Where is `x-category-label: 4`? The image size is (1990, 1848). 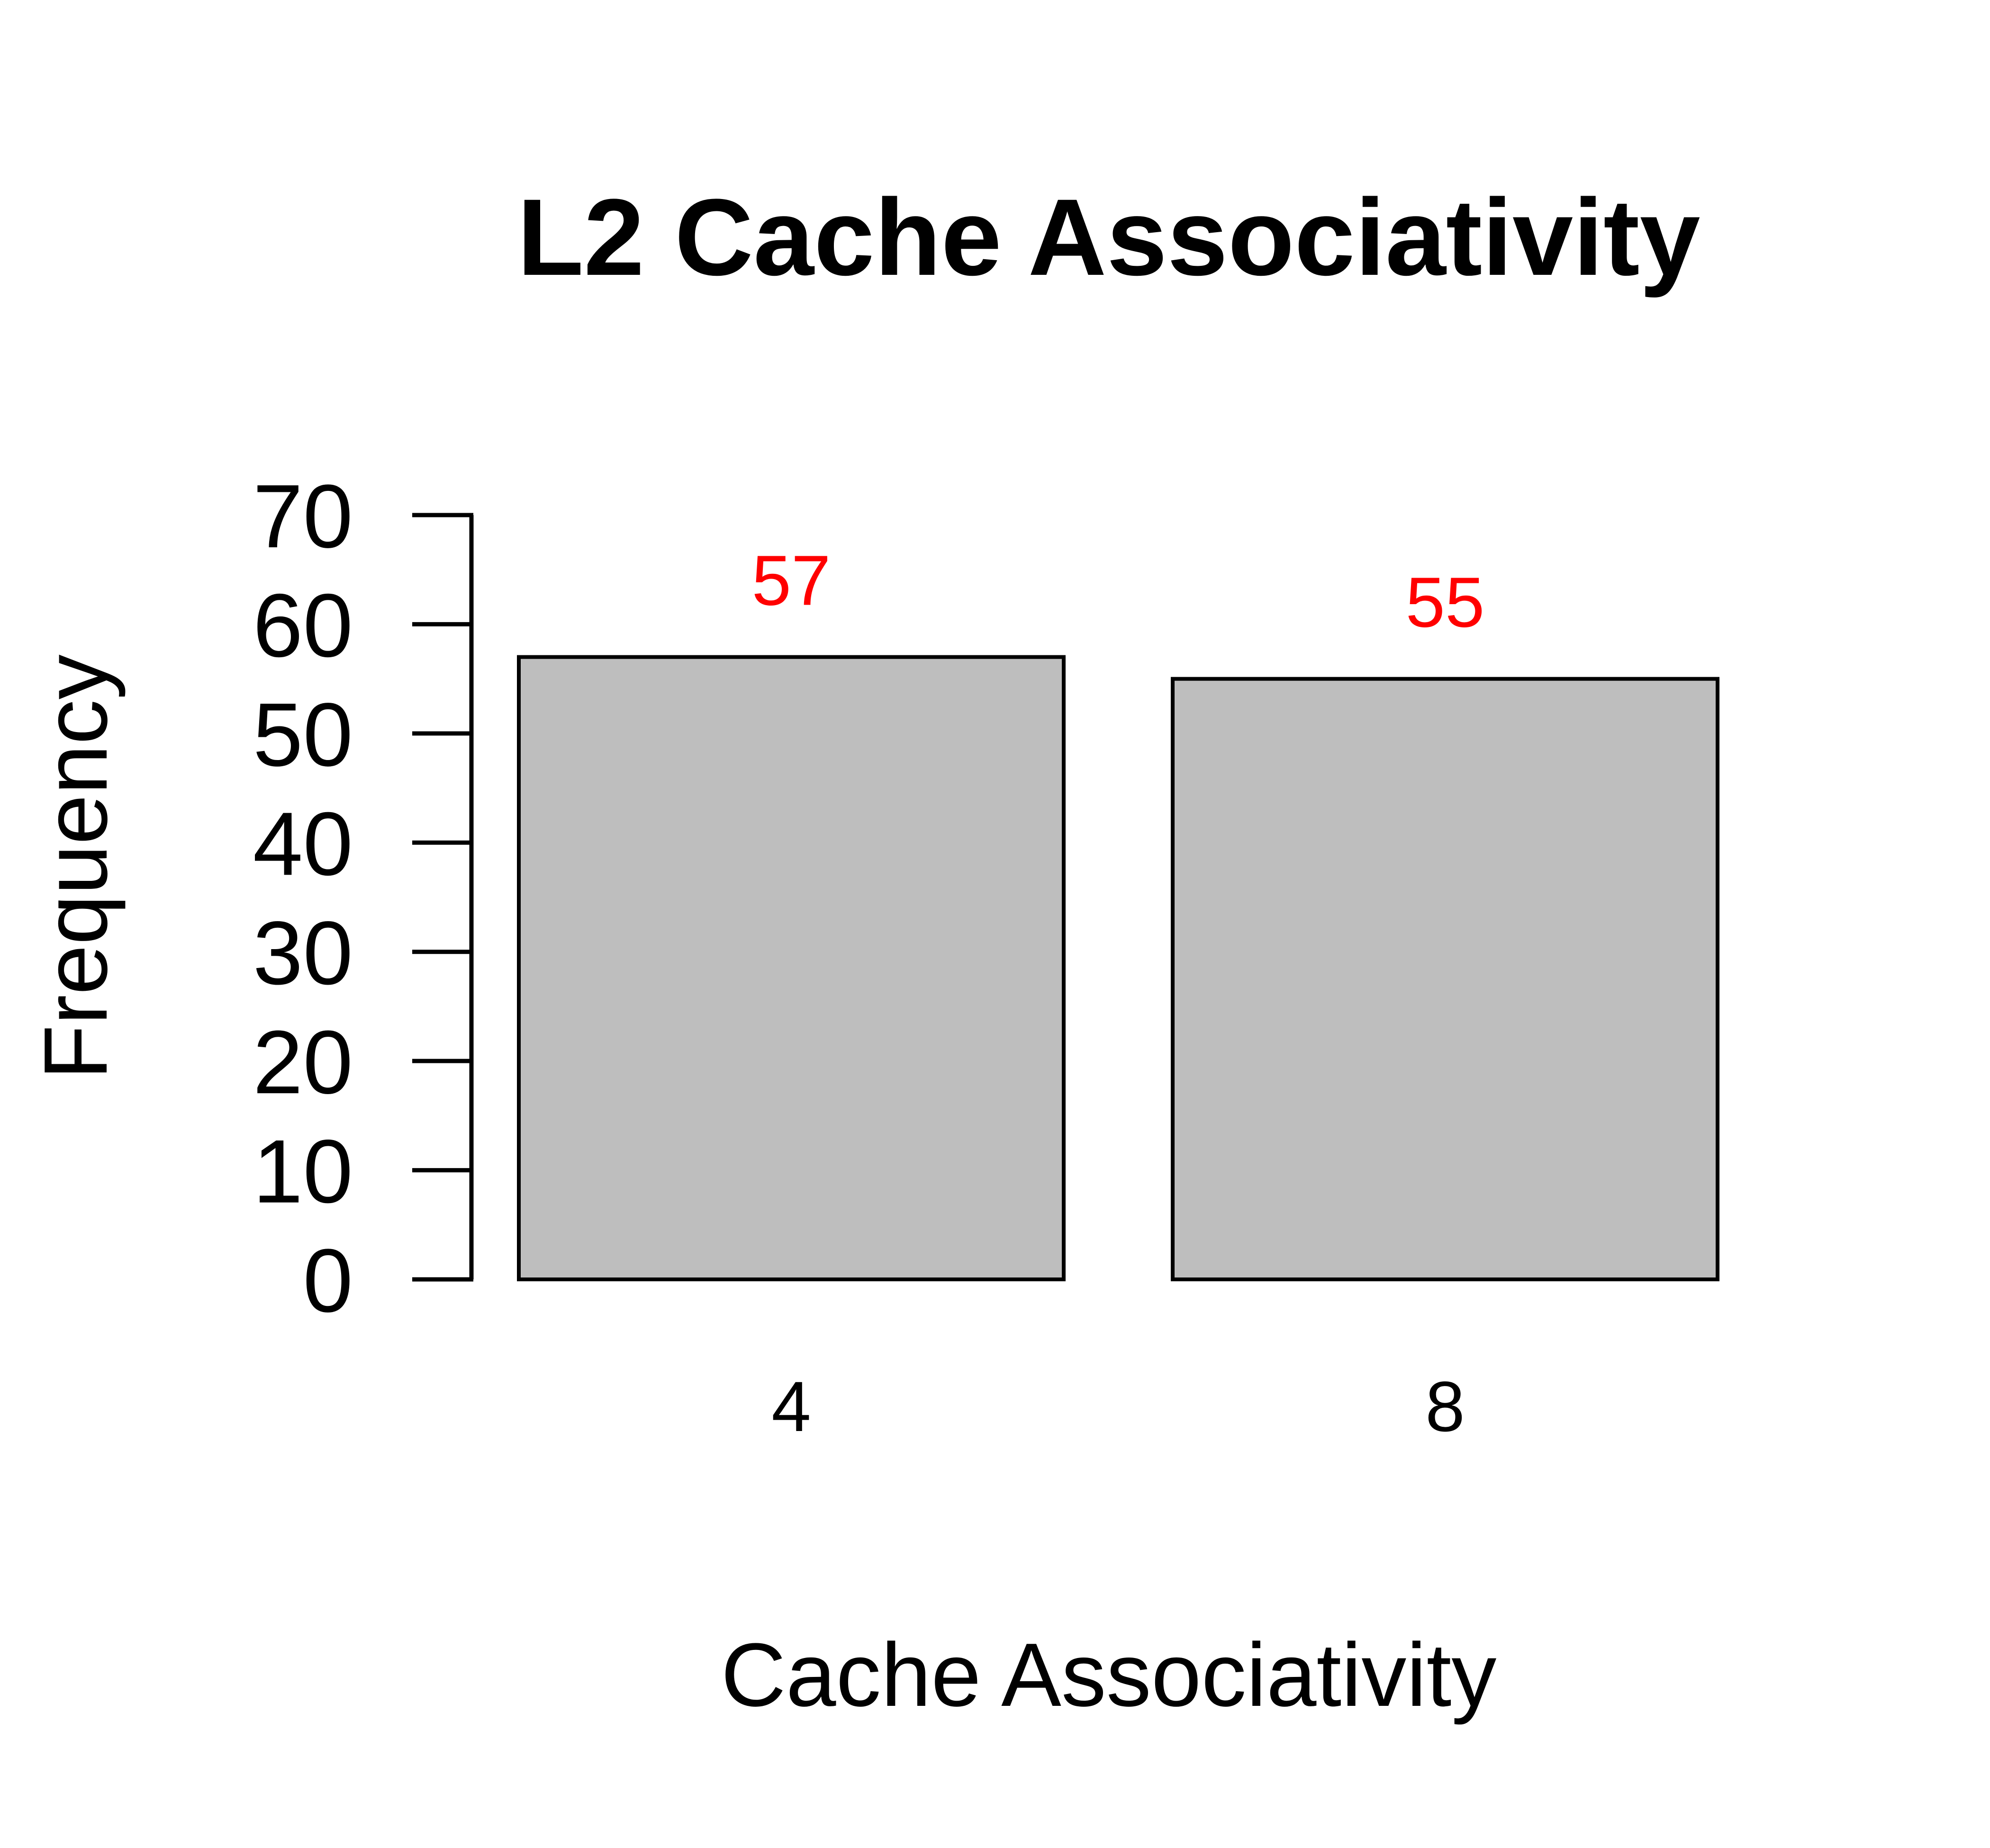
x-category-label: 4 is located at coordinates (791, 1407).